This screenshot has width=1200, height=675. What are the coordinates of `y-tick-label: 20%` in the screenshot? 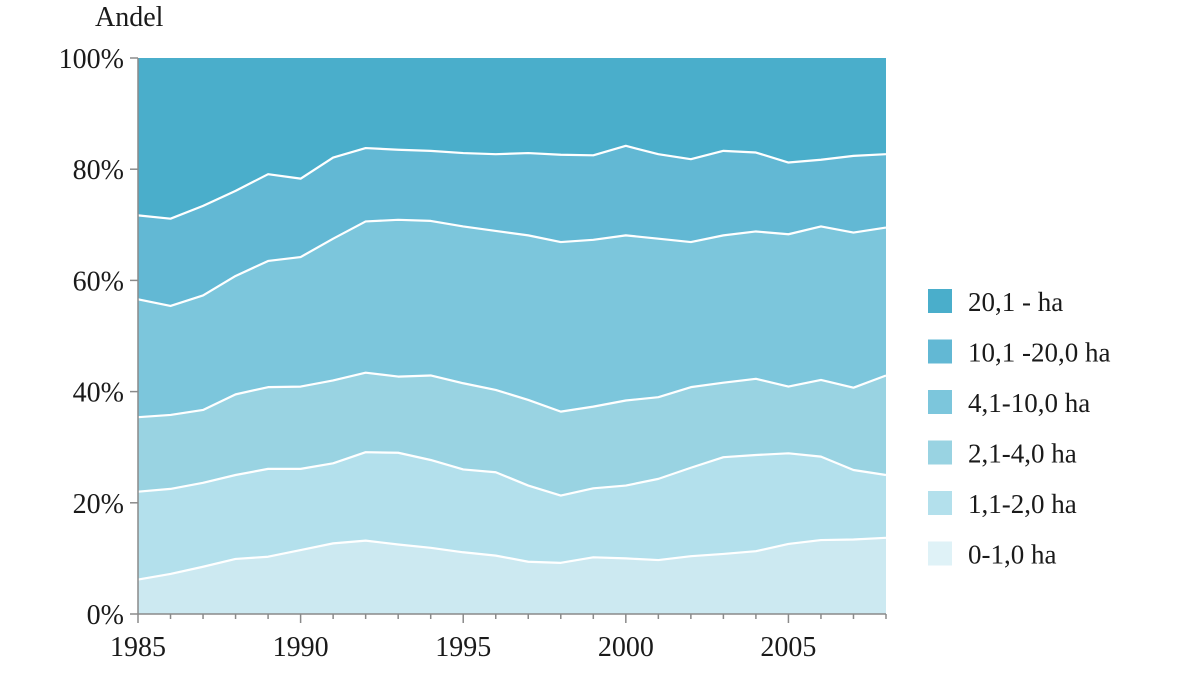 It's located at (98, 504).